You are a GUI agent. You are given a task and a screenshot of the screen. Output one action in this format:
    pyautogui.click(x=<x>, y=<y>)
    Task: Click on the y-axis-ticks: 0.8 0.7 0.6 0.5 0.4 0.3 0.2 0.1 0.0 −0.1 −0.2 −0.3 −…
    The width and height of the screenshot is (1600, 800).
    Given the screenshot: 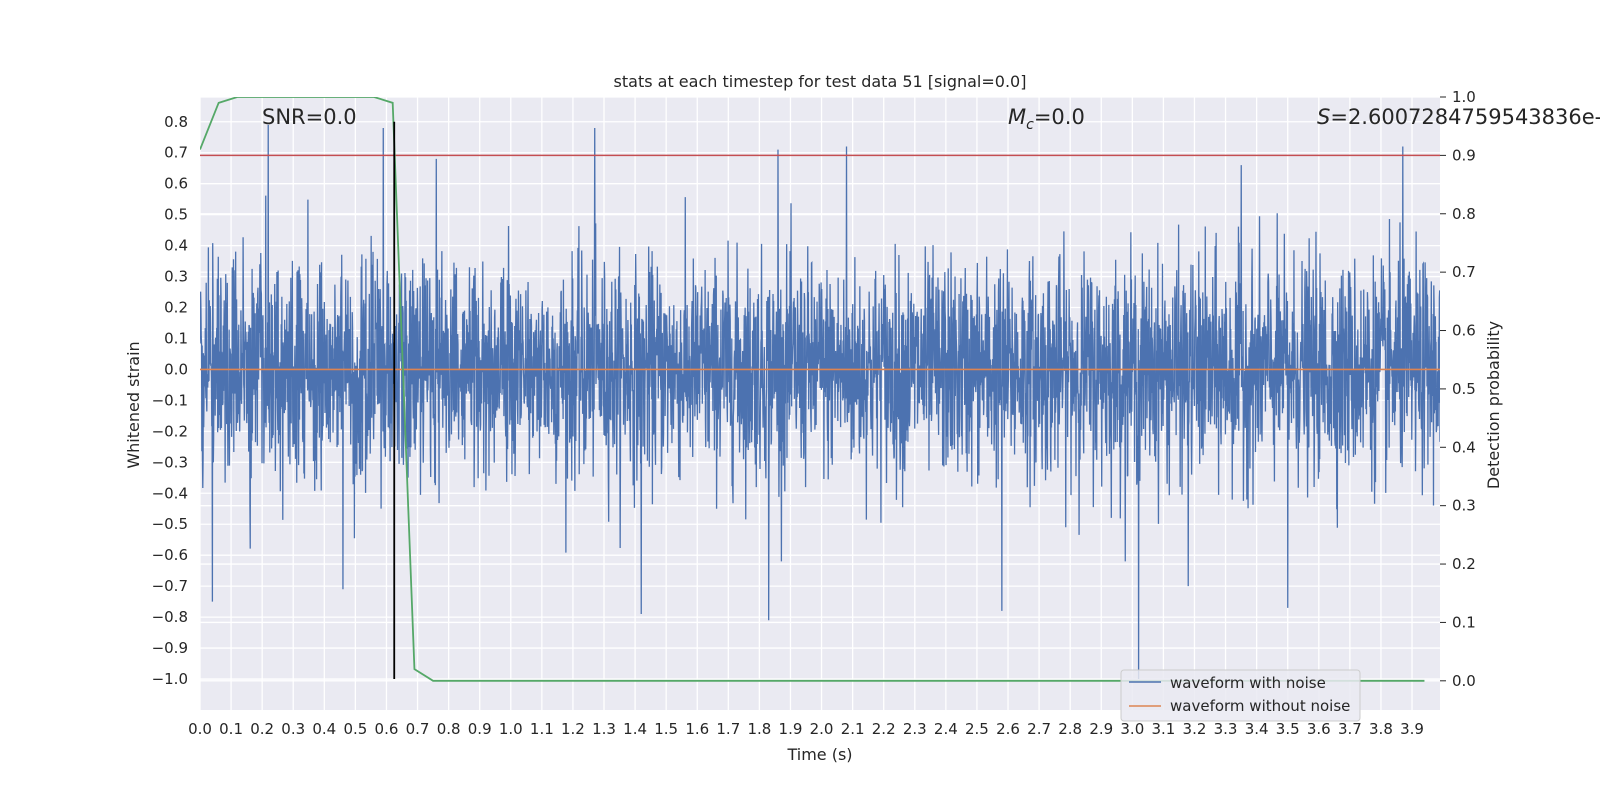 What is the action you would take?
    pyautogui.click(x=170, y=400)
    